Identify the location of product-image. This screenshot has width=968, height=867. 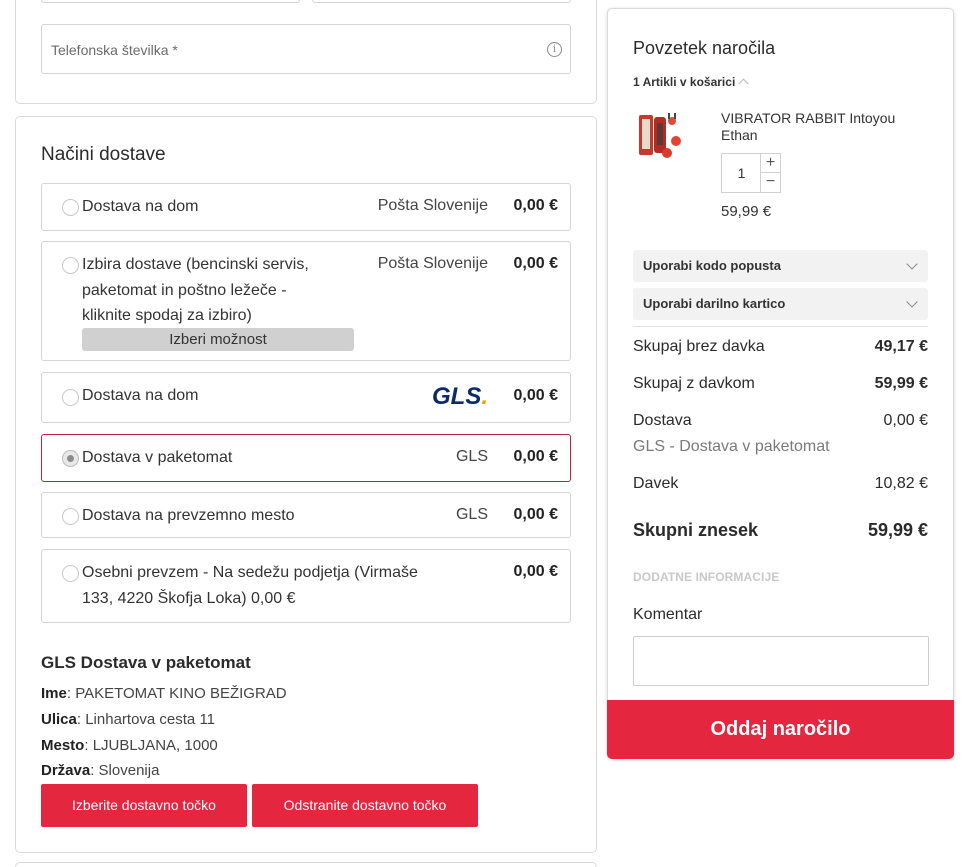
(660, 135).